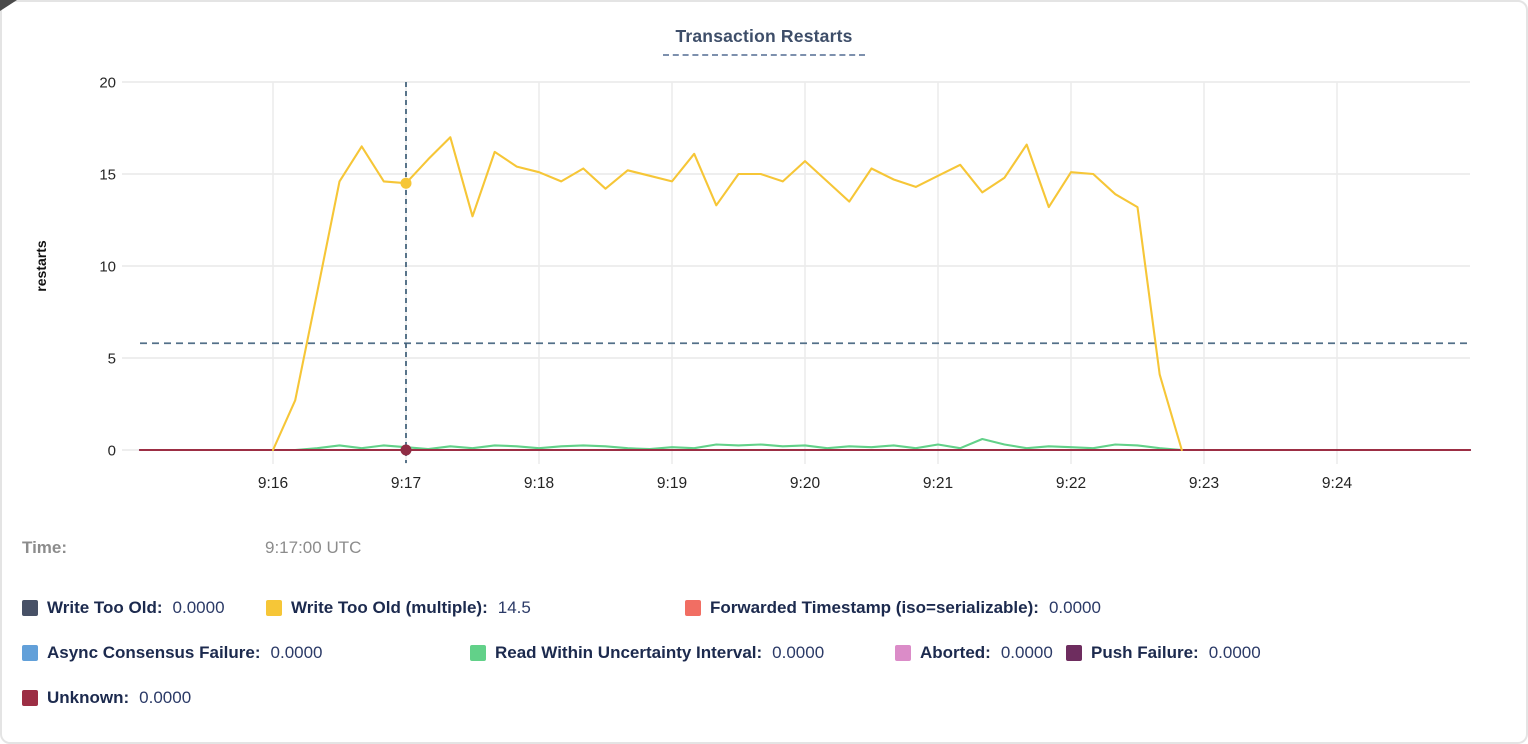 This screenshot has width=1528, height=744. What do you see at coordinates (629, 652) in the screenshot?
I see `legend-label: Read Within Uncertainty Interval:` at bounding box center [629, 652].